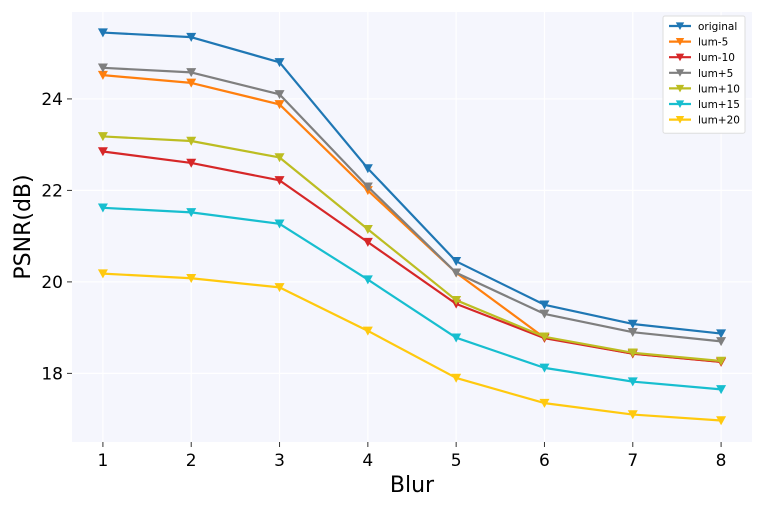 This screenshot has height=509, width=764. I want to click on y-tick-label: 20, so click(52, 283).